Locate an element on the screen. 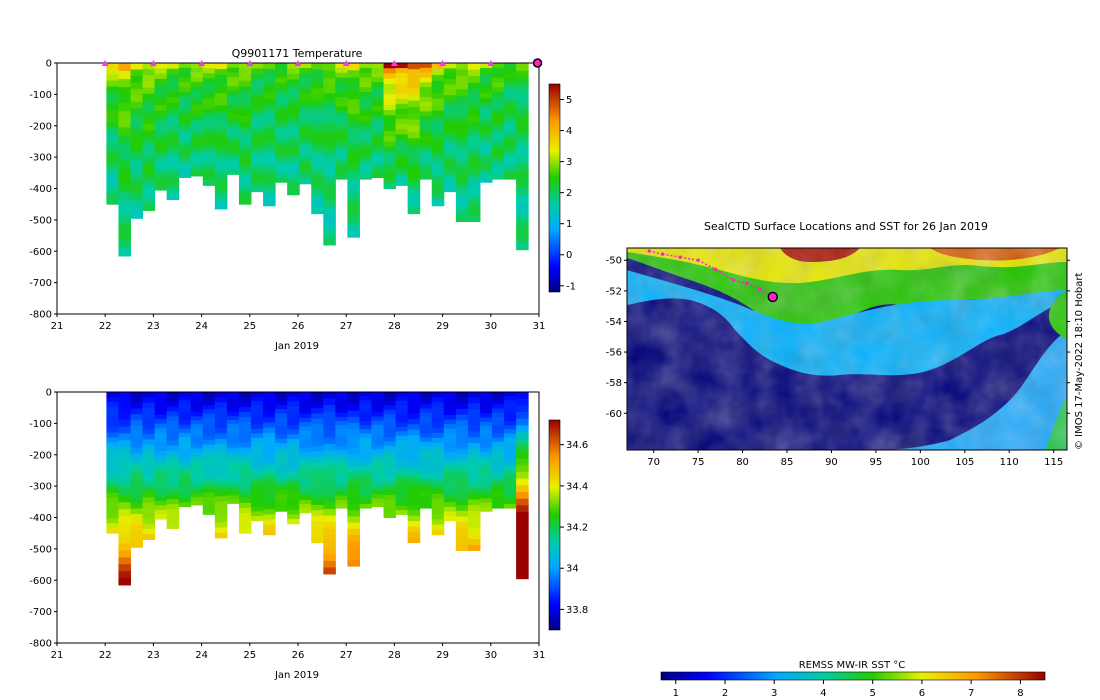  x-tick-label: 25 is located at coordinates (249, 326).